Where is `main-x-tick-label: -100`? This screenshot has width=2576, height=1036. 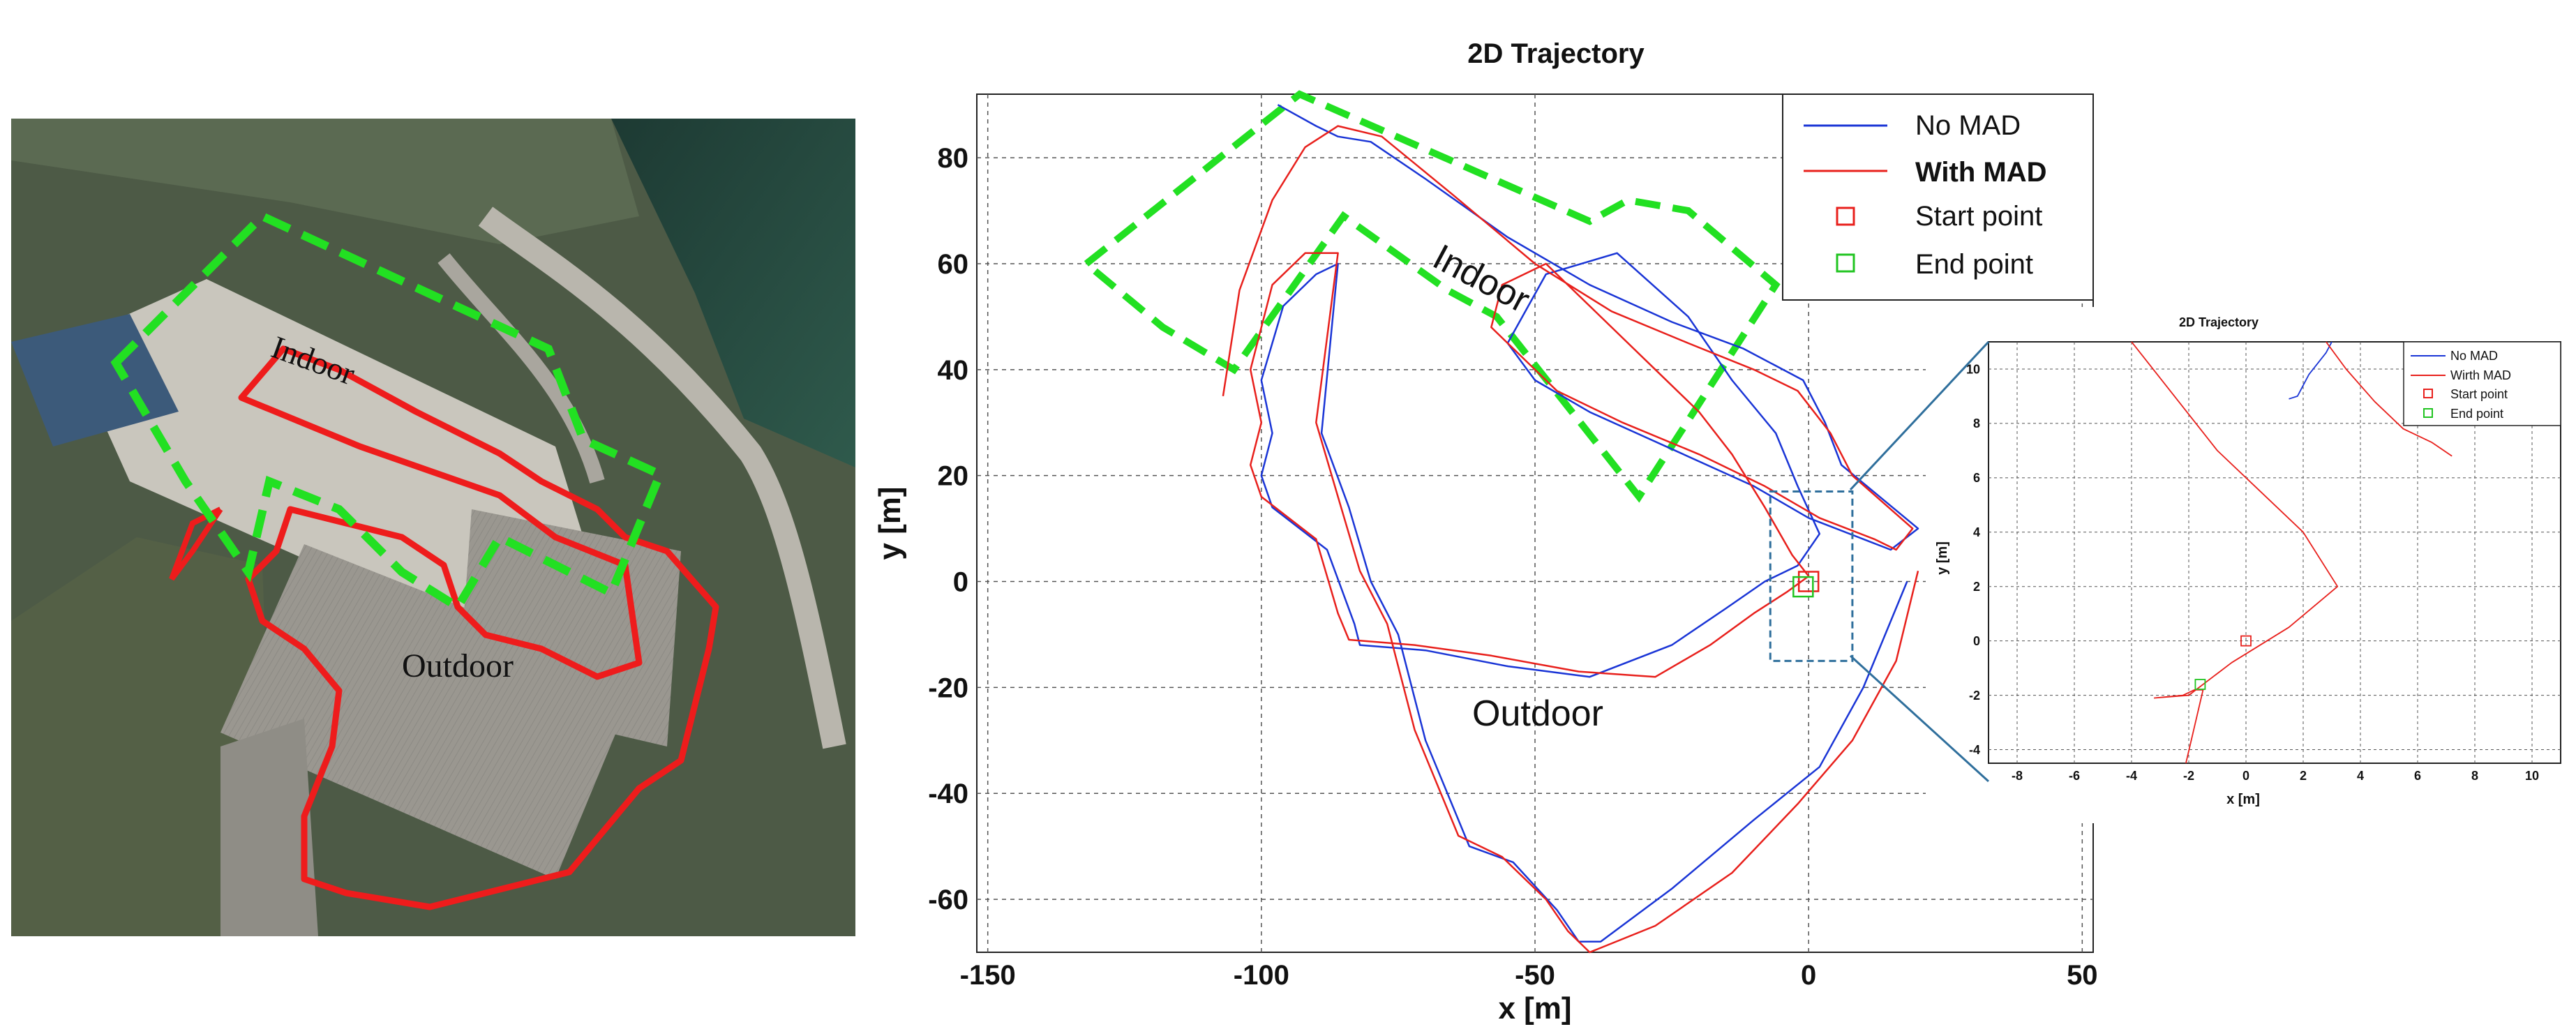
main-x-tick-label: -100 is located at coordinates (1261, 975).